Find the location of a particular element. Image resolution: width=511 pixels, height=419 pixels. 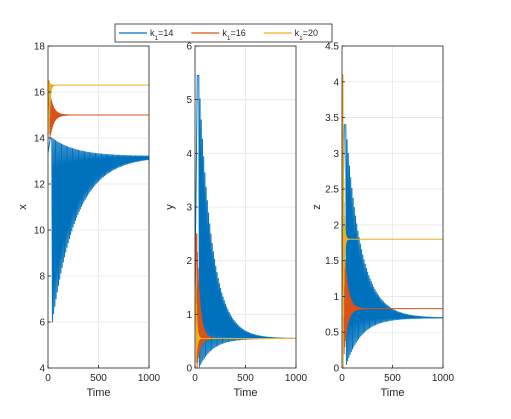

y-tick-label: 14 is located at coordinates (40, 139).